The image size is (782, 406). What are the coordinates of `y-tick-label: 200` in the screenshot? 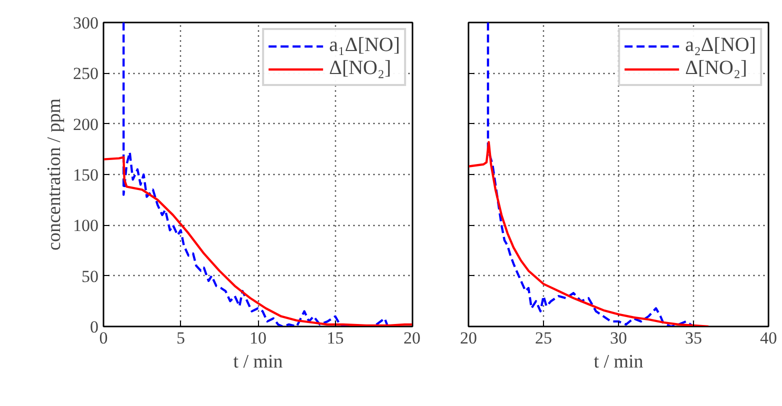 It's located at (85, 124).